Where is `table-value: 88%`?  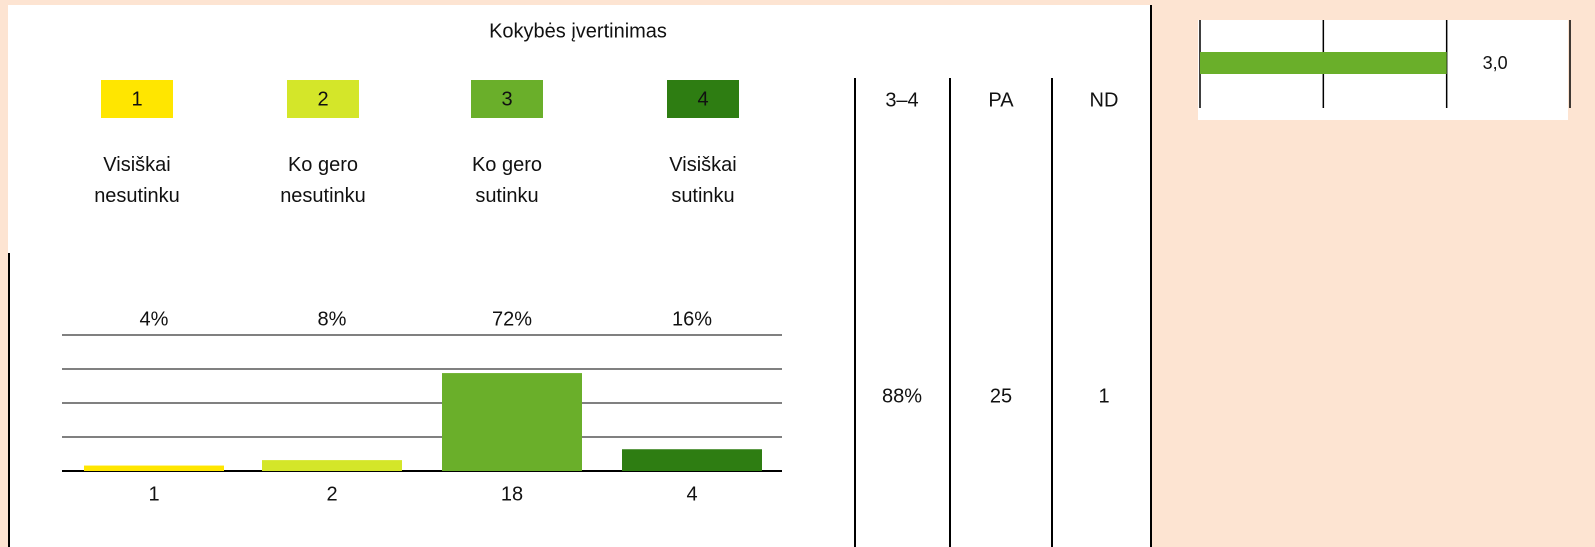 table-value: 88% is located at coordinates (902, 396).